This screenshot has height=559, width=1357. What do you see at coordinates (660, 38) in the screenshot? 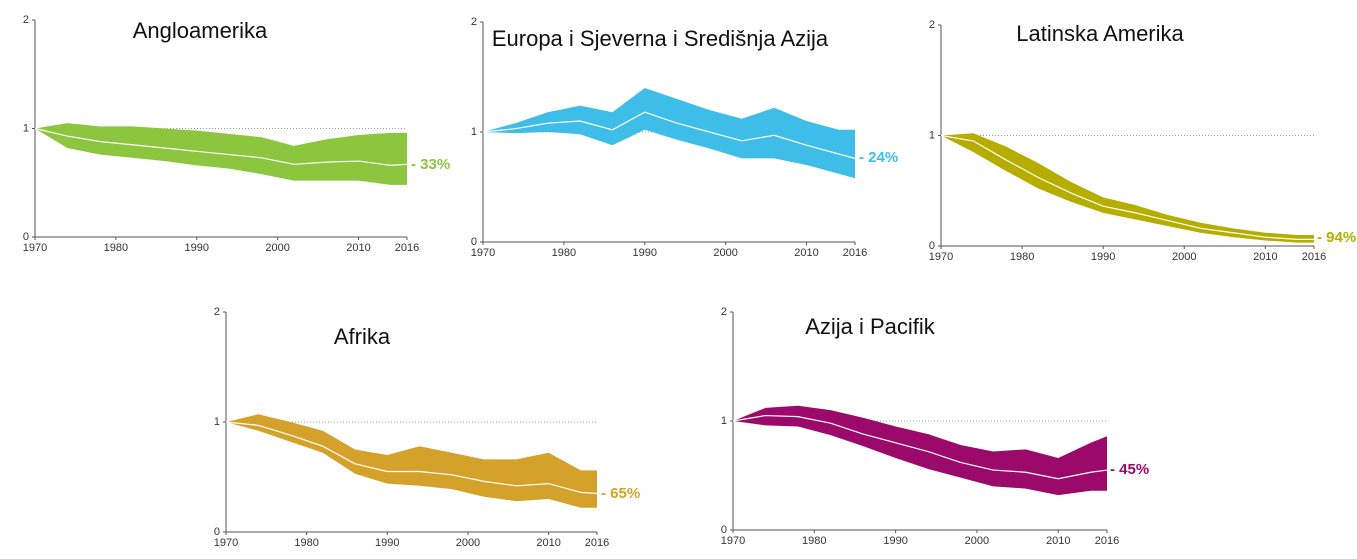
I see `chart-title: Europa i Sjeverna i Središnja Azija` at bounding box center [660, 38].